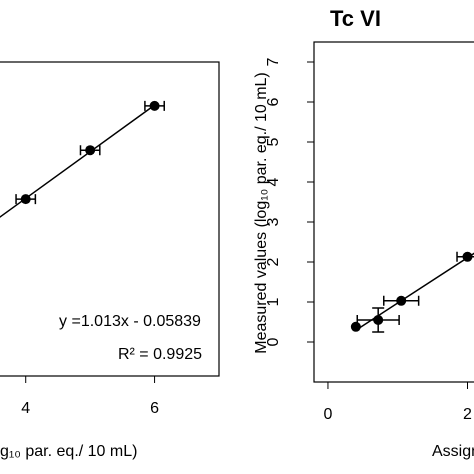 Image resolution: width=474 pixels, height=474 pixels. What do you see at coordinates (25, 408) in the screenshot?
I see `x-tick-label: 4` at bounding box center [25, 408].